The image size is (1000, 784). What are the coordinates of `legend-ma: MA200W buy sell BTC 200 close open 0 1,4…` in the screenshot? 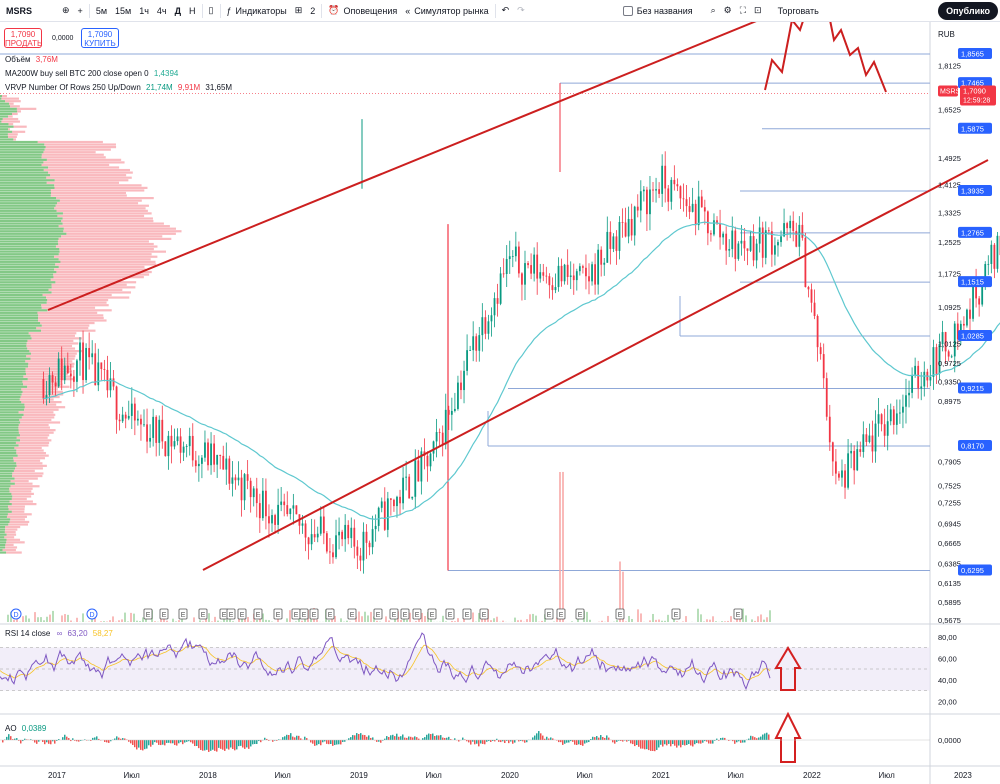 It's located at (91, 73).